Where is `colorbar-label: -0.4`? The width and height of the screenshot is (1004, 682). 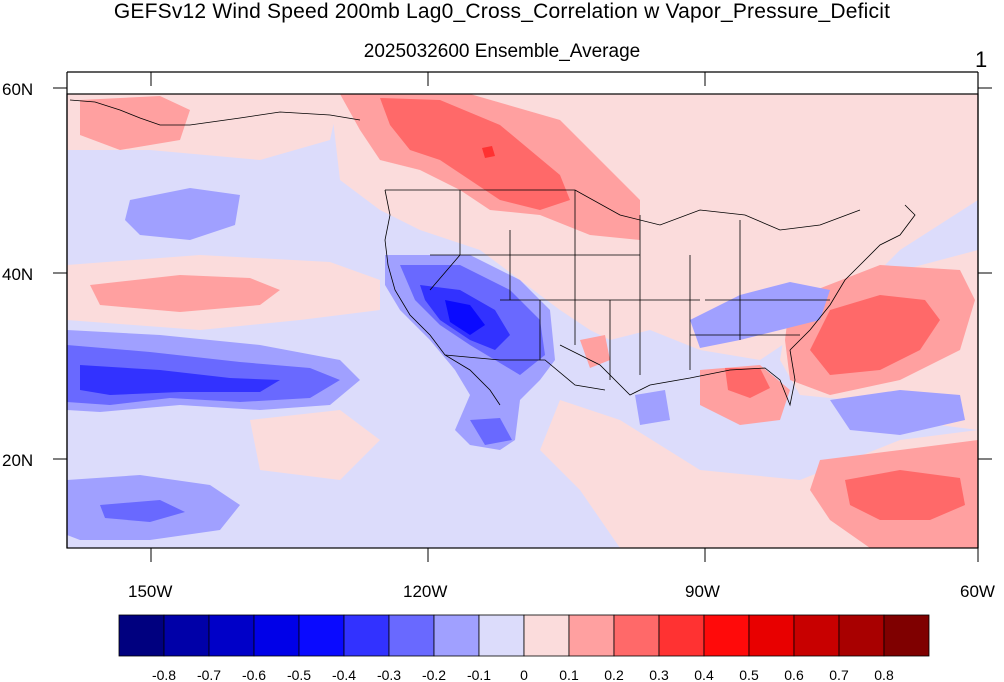 colorbar-label: -0.4 is located at coordinates (344, 674).